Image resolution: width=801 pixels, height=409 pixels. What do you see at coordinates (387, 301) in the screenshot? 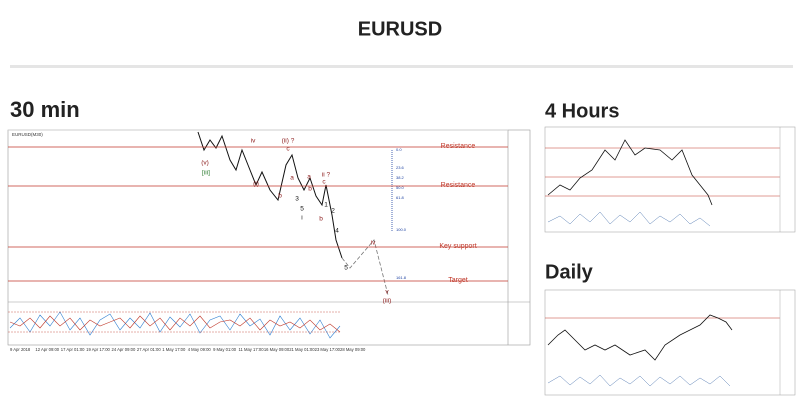
I see `wave-label: (iii)` at bounding box center [387, 301].